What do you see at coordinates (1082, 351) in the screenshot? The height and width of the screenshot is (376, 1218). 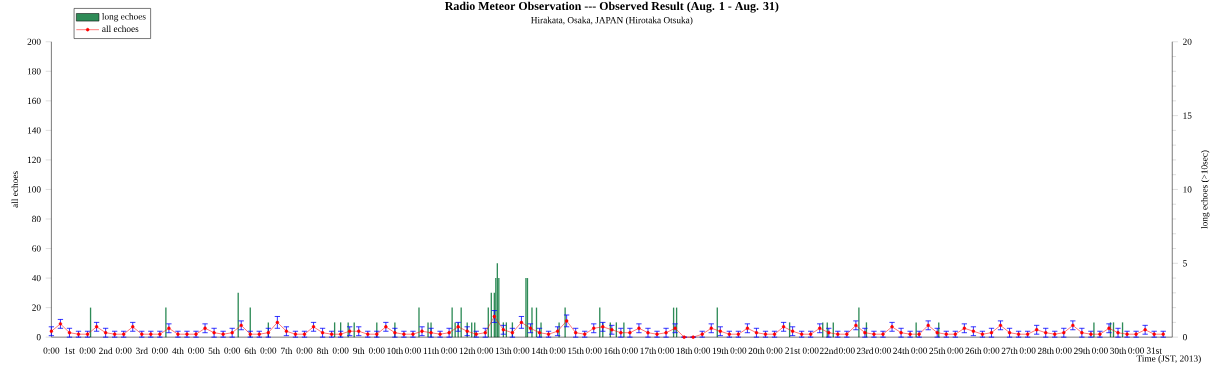 I see `x-tick-label: 29th` at bounding box center [1082, 351].